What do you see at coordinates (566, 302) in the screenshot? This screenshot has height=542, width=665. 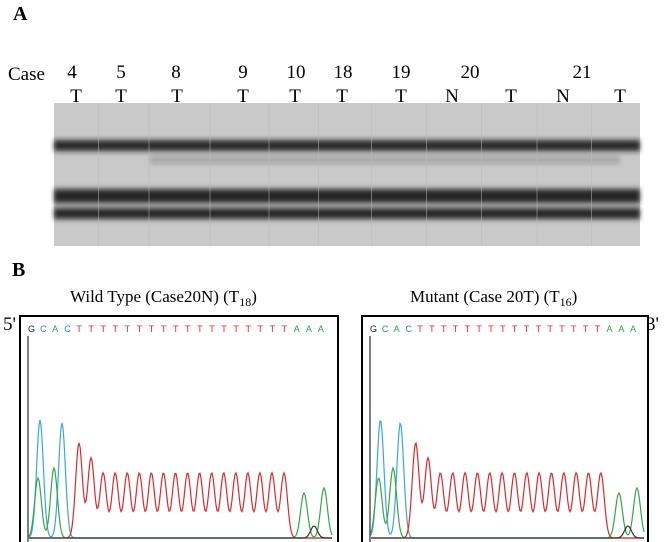 I see `title-subscript: 16` at bounding box center [566, 302].